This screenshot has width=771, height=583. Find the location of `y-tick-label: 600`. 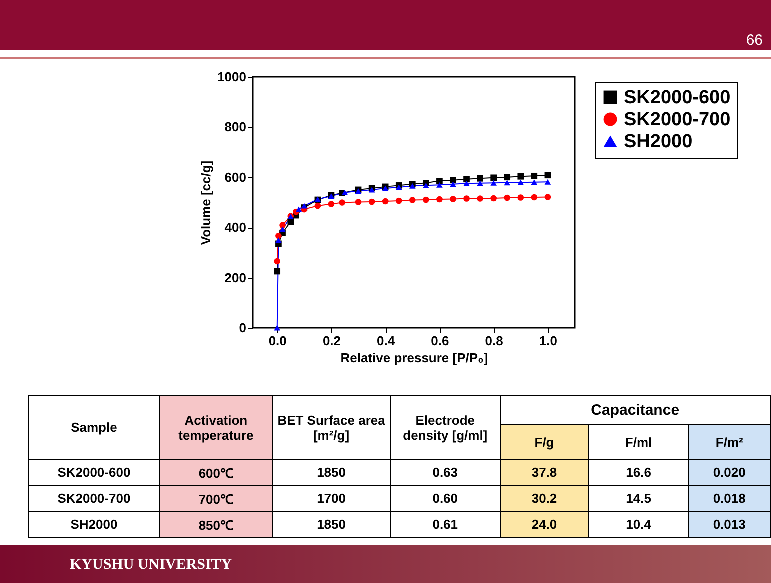

y-tick-label: 600 is located at coordinates (235, 177).